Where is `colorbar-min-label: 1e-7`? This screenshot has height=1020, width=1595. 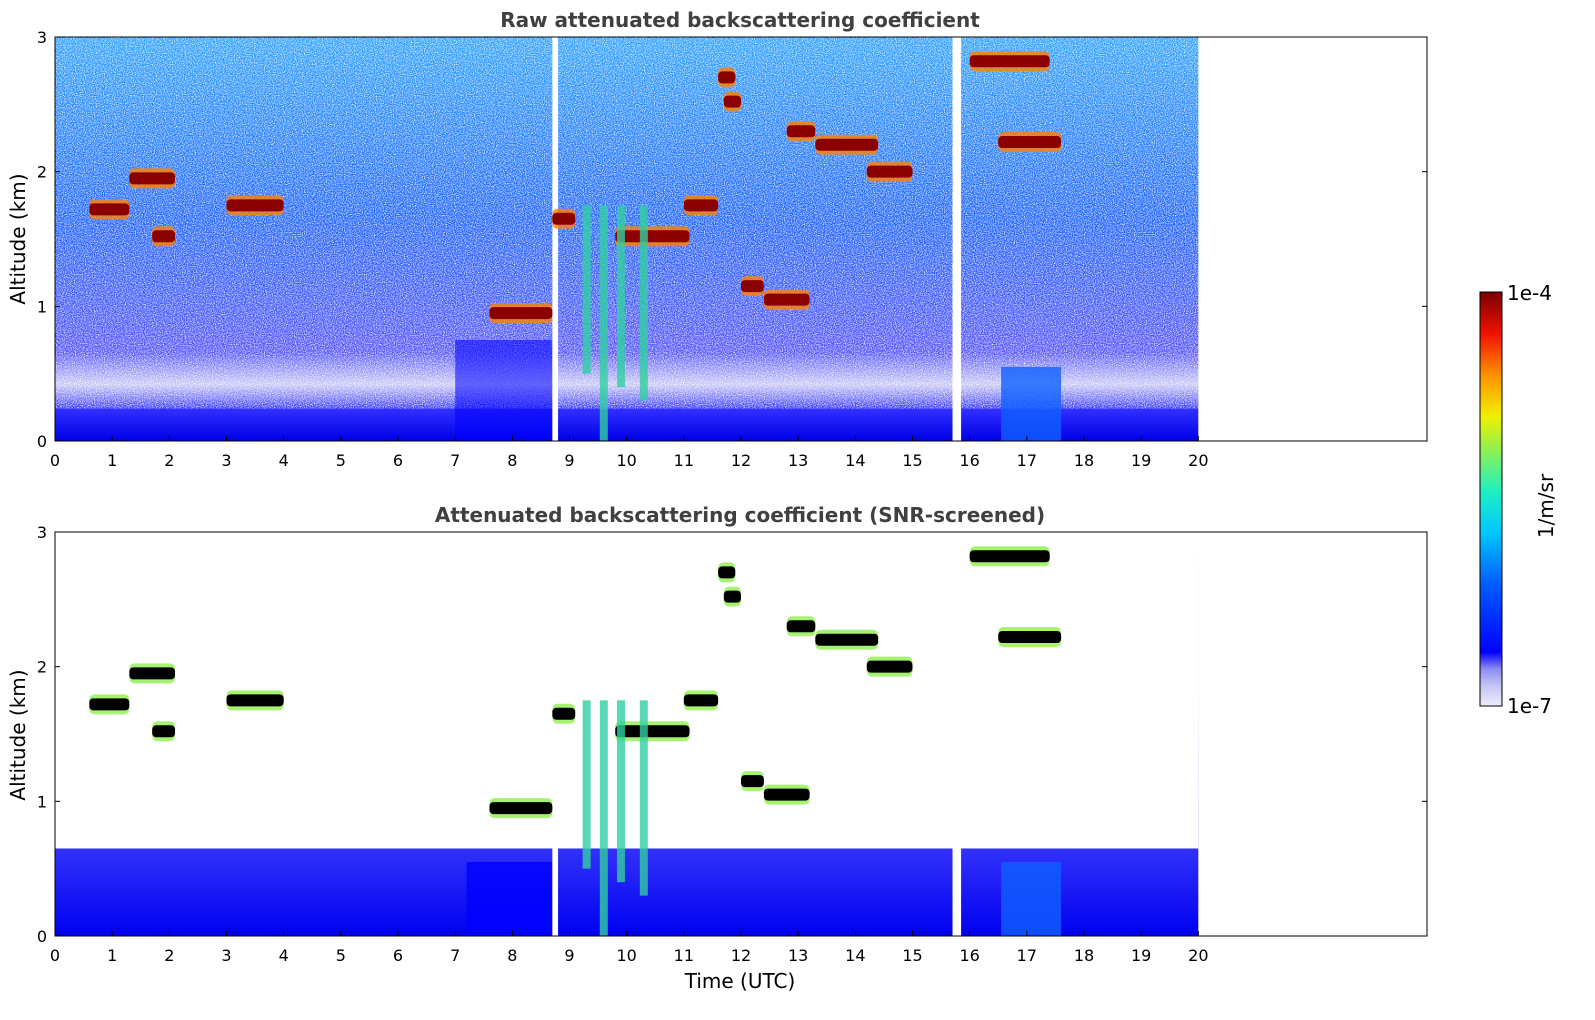
colorbar-min-label: 1e-7 is located at coordinates (1529, 706).